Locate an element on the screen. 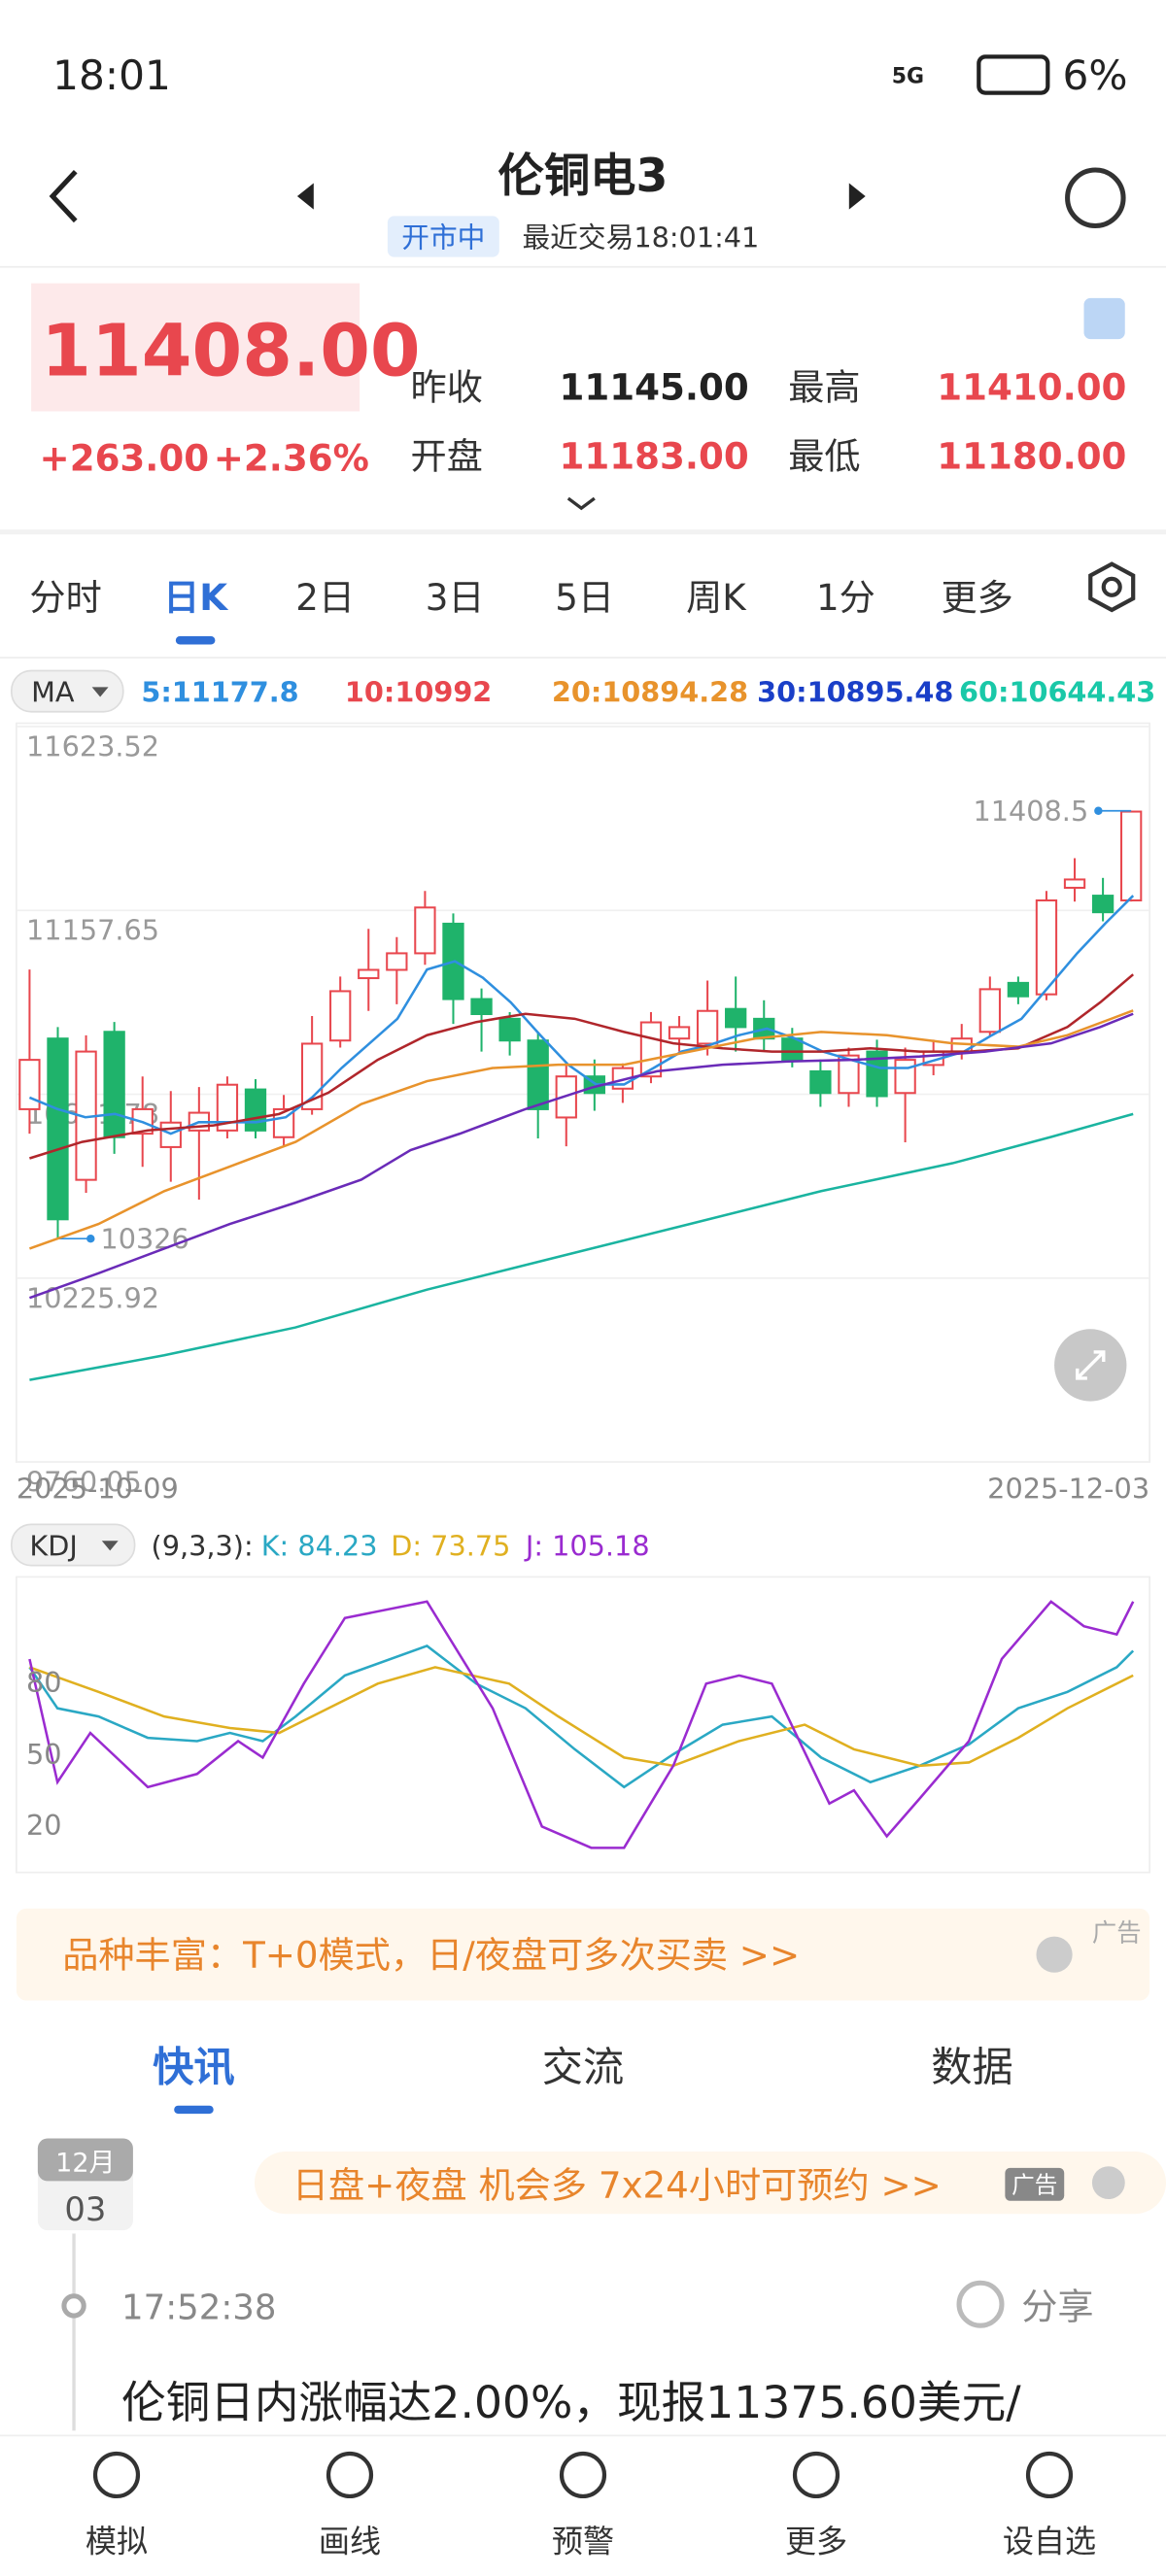 This screenshot has width=1166, height=2576. ma60-line is located at coordinates (581, 1246).